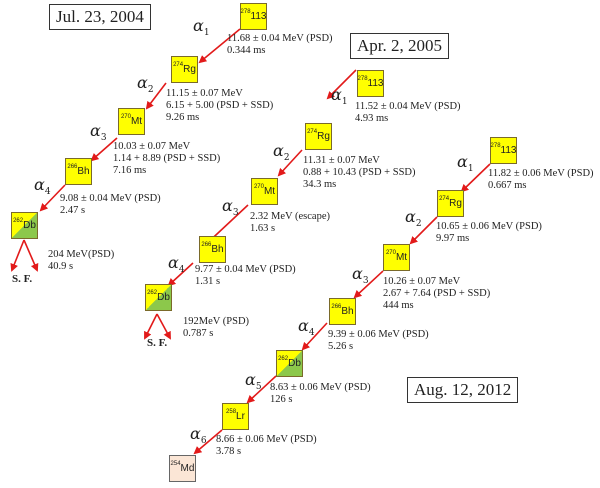  I want to click on decay-6-info: 8.66 ± 0.06 MeV (PSD) 3.78 s, so click(266, 445).